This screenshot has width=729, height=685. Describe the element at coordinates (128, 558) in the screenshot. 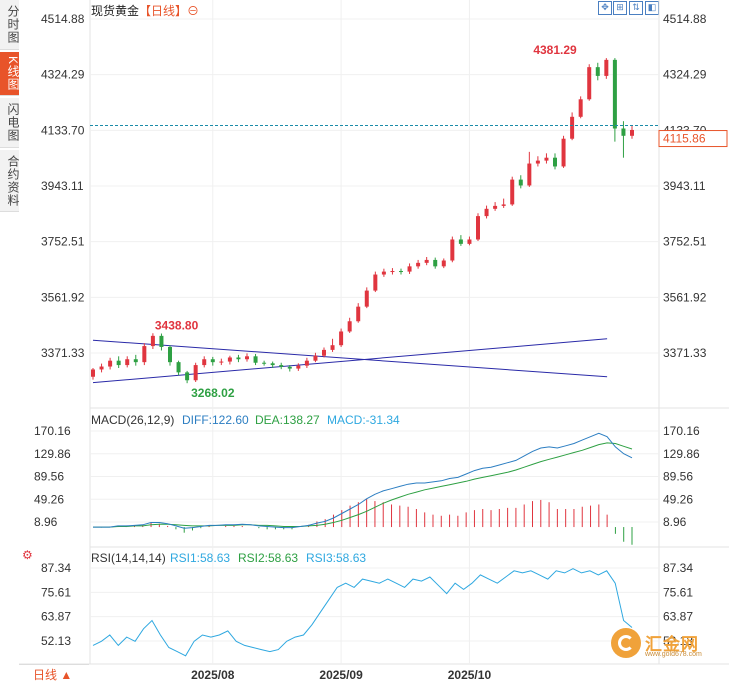

I see `rsi-title: RSI(14,14,14)` at that location.